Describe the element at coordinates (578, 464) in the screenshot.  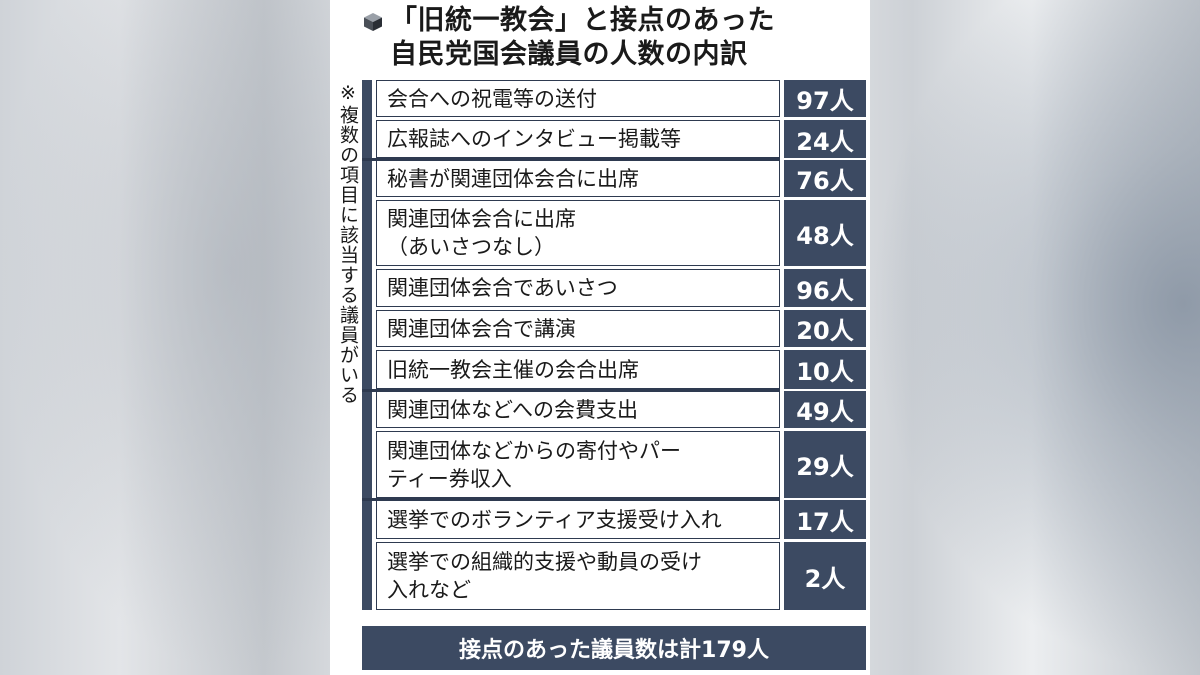
I see `row-label: 関連団体などからの寄付やパー ティー券収入` at that location.